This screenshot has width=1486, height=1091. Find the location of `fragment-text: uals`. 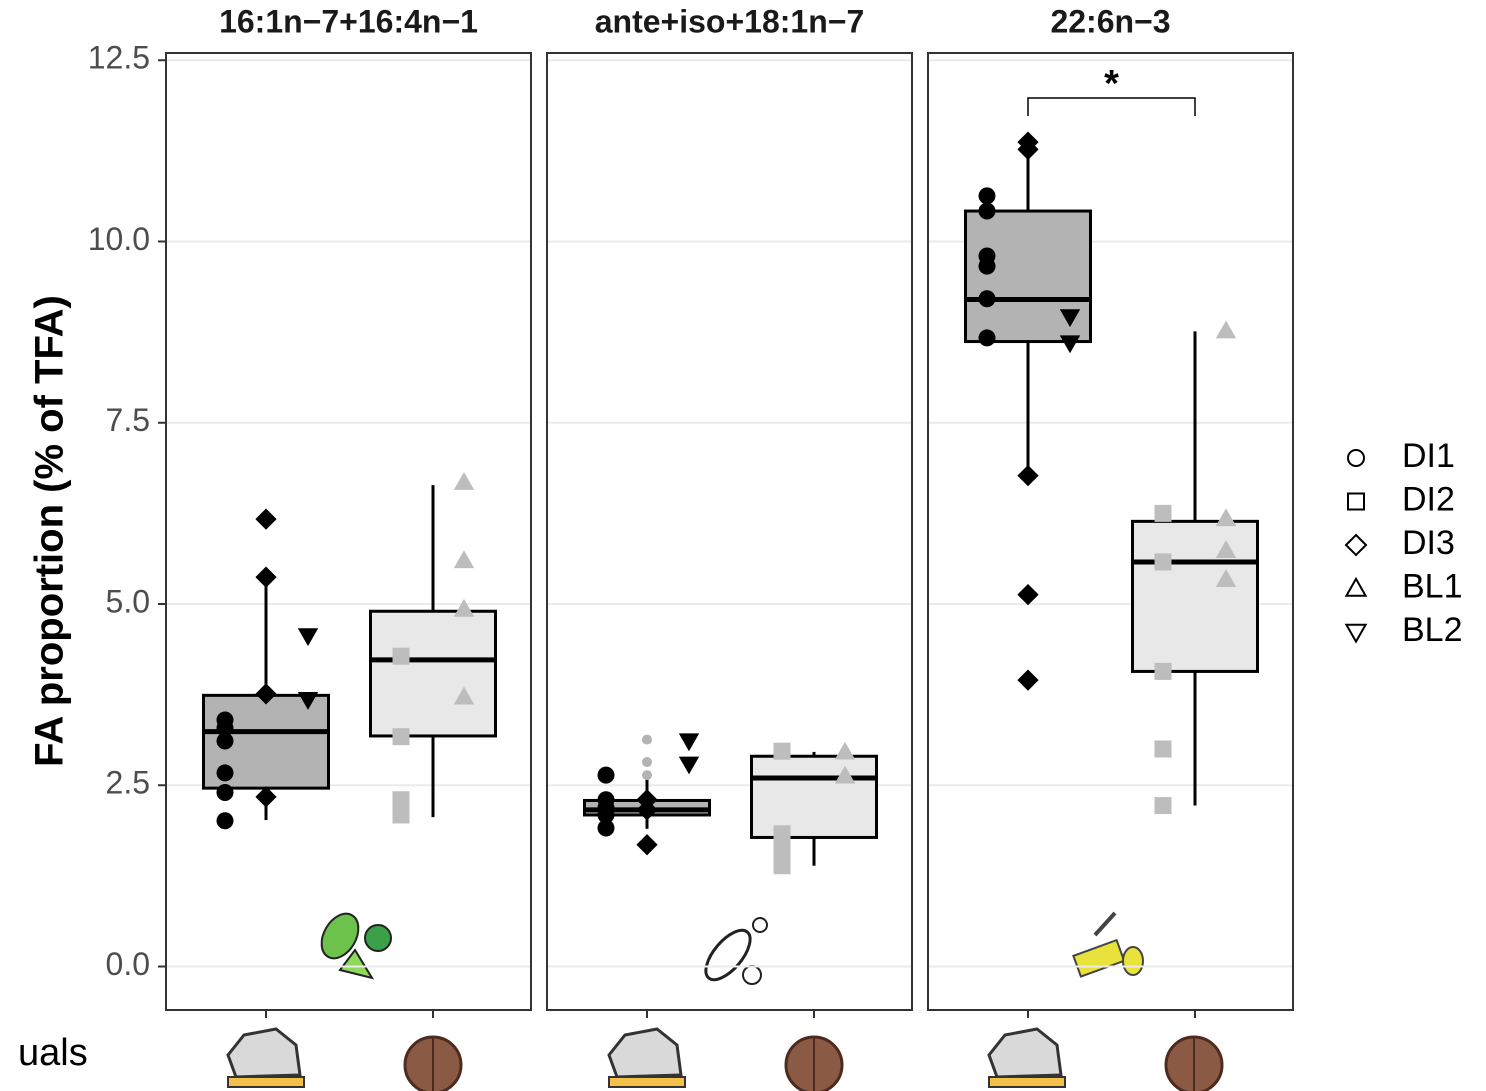

fragment-text: uals is located at coordinates (53, 1053).